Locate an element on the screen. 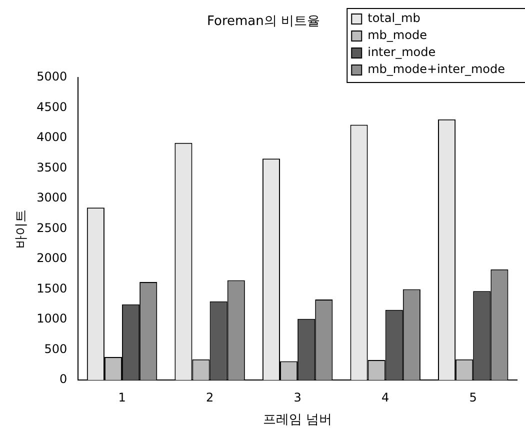 The image size is (525, 436). y-tick-label: 1000 is located at coordinates (52, 319).